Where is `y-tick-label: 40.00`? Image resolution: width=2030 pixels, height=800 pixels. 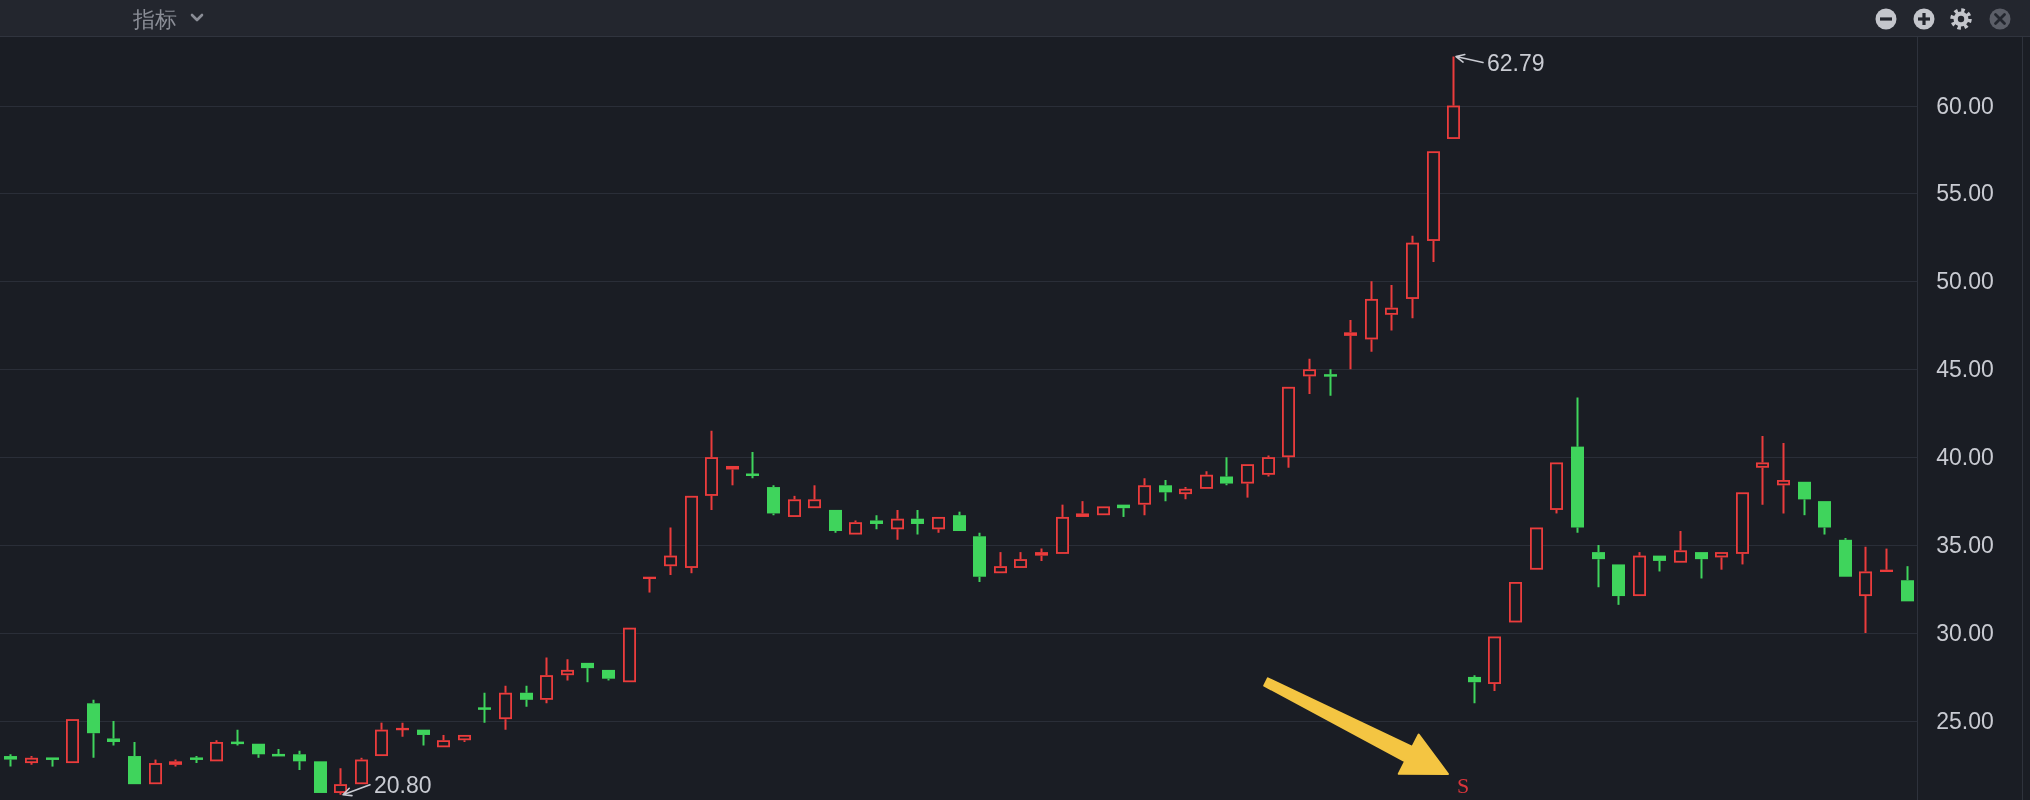
y-tick-label: 40.00 is located at coordinates (1965, 457).